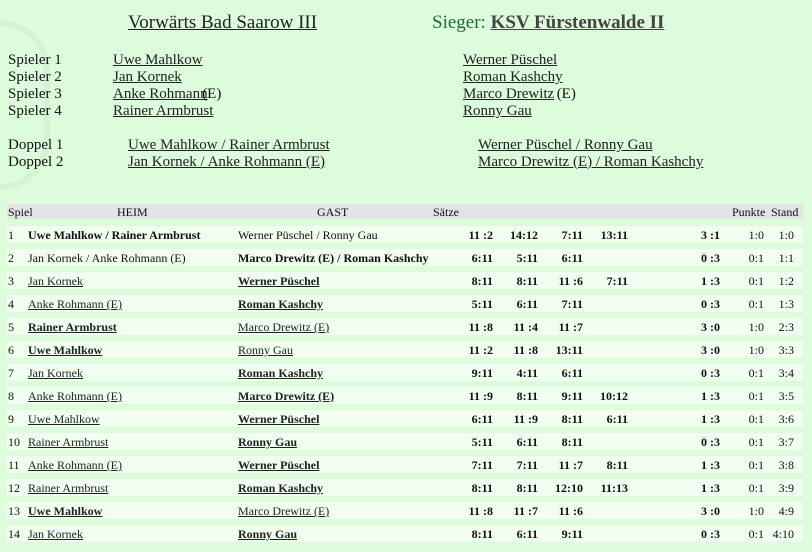 The width and height of the screenshot is (812, 552). I want to click on set-score: 9:11, so click(572, 534).